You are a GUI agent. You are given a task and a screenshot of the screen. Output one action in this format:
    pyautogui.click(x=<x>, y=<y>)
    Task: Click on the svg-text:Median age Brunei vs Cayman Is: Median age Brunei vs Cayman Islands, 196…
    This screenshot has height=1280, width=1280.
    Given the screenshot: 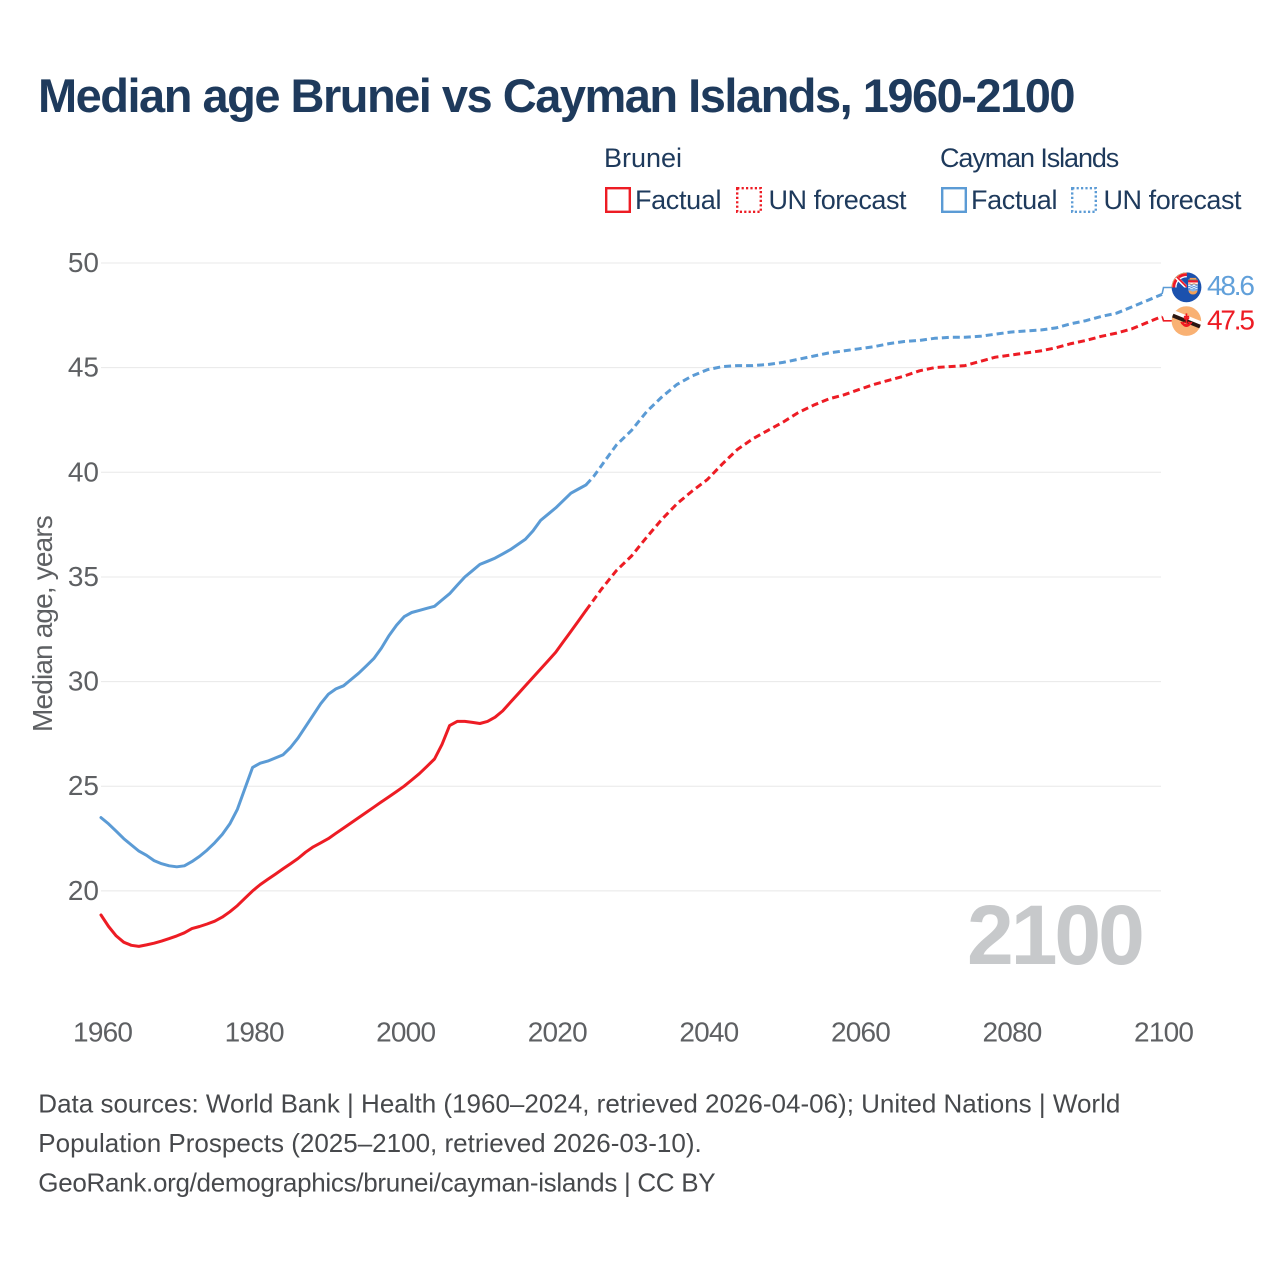 What is the action you would take?
    pyautogui.click(x=556, y=95)
    